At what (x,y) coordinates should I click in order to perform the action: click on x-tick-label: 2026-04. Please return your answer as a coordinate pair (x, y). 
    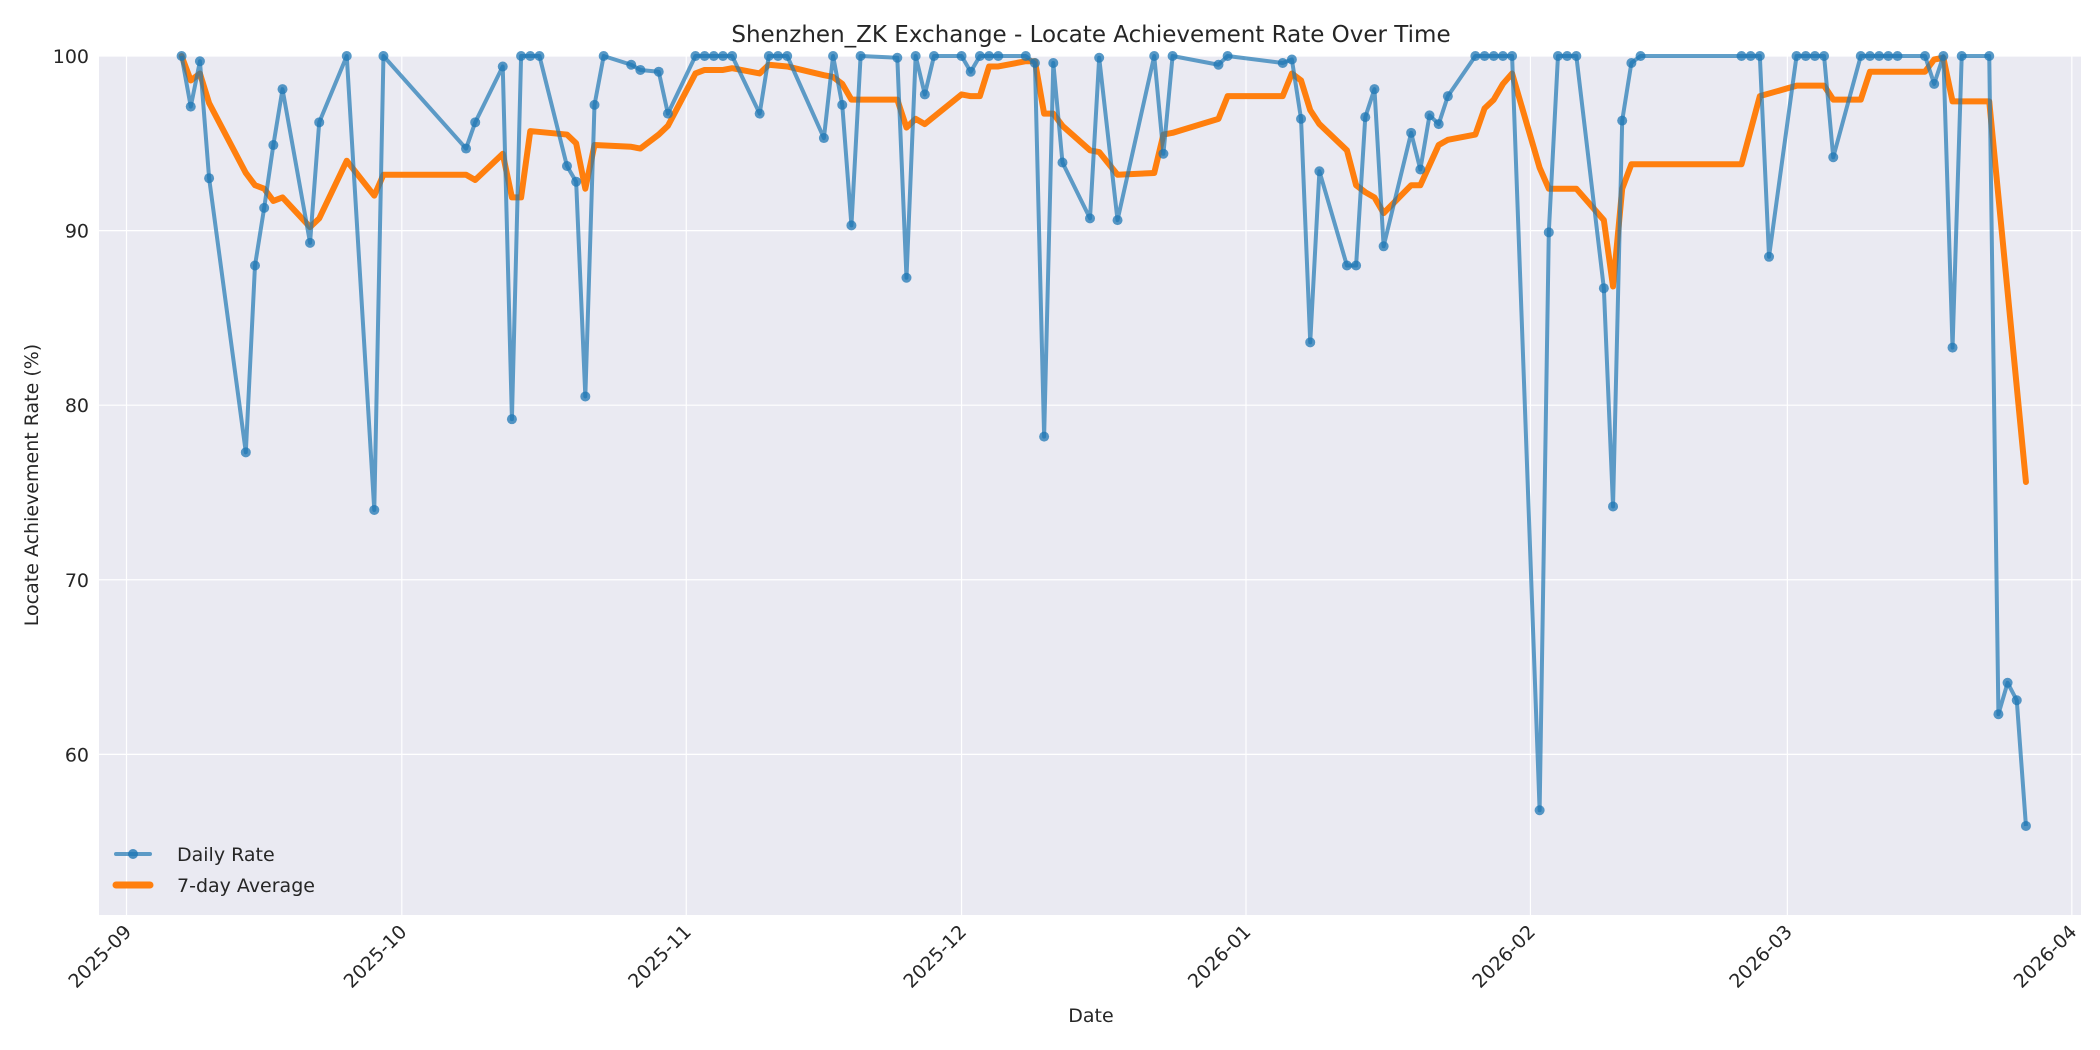
    Looking at the image, I should click on (2046, 957).